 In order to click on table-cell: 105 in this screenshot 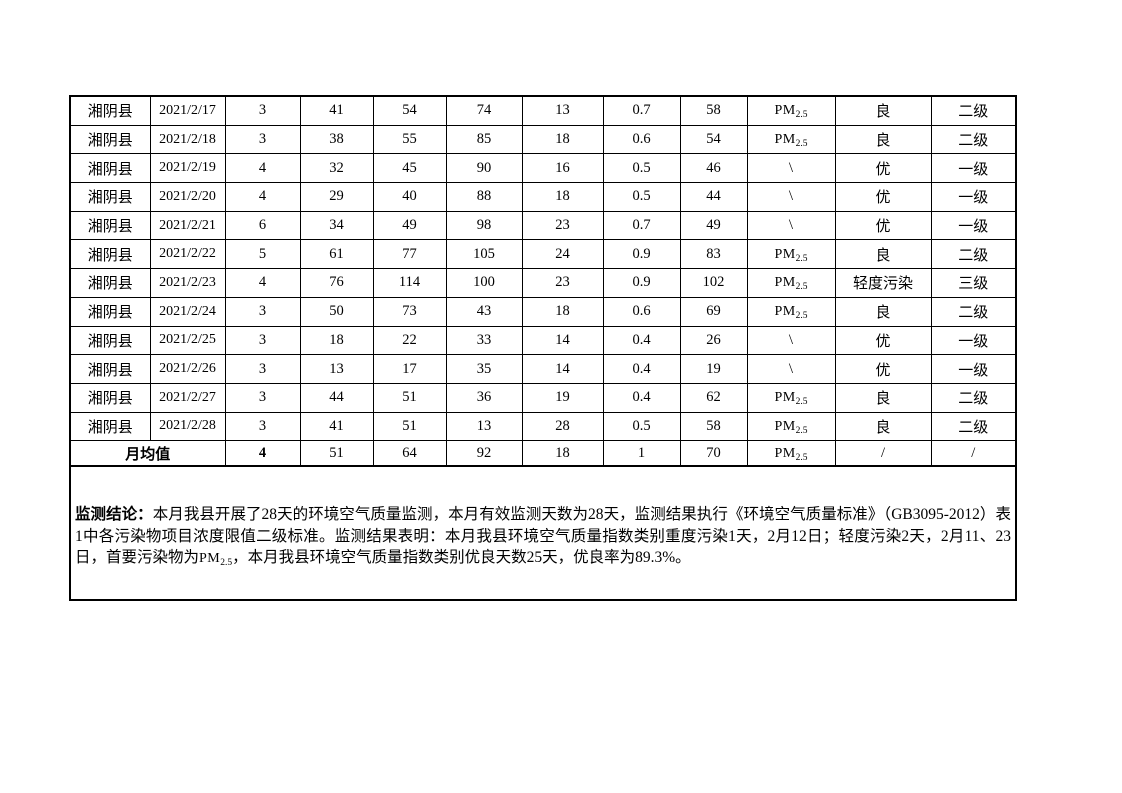, I will do `click(484, 254)`.